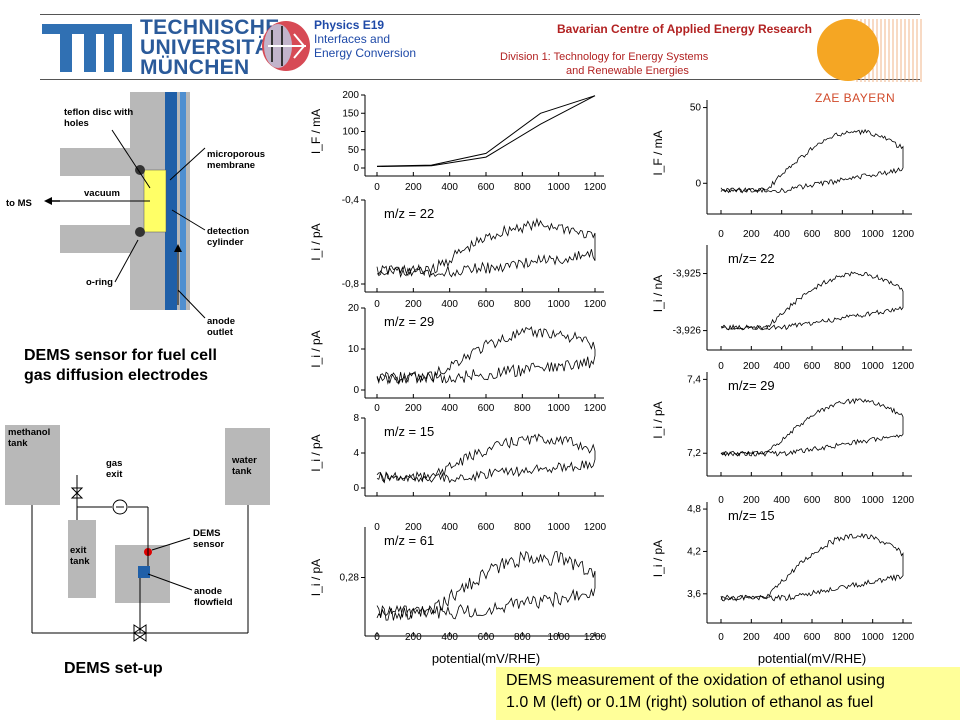 The height and width of the screenshot is (720, 960). What do you see at coordinates (781, 637) in the screenshot?
I see `chart-8-x-tick-label: 400` at bounding box center [781, 637].